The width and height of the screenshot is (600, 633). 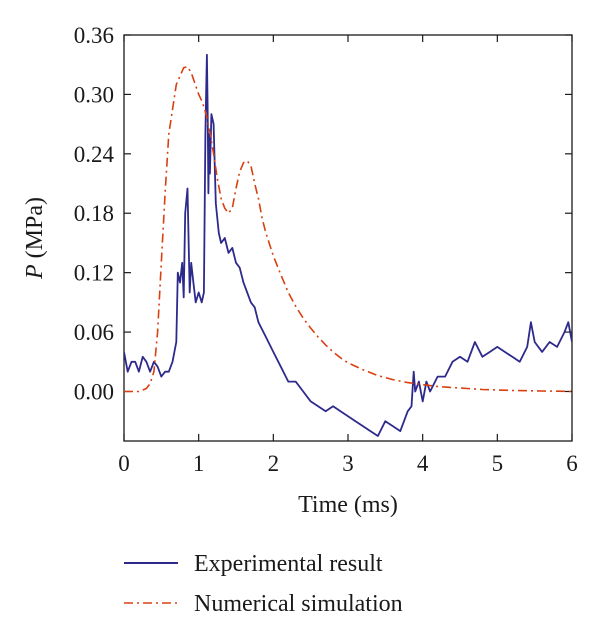 I want to click on legend-label-experimental: Experimental result, so click(x=288, y=564).